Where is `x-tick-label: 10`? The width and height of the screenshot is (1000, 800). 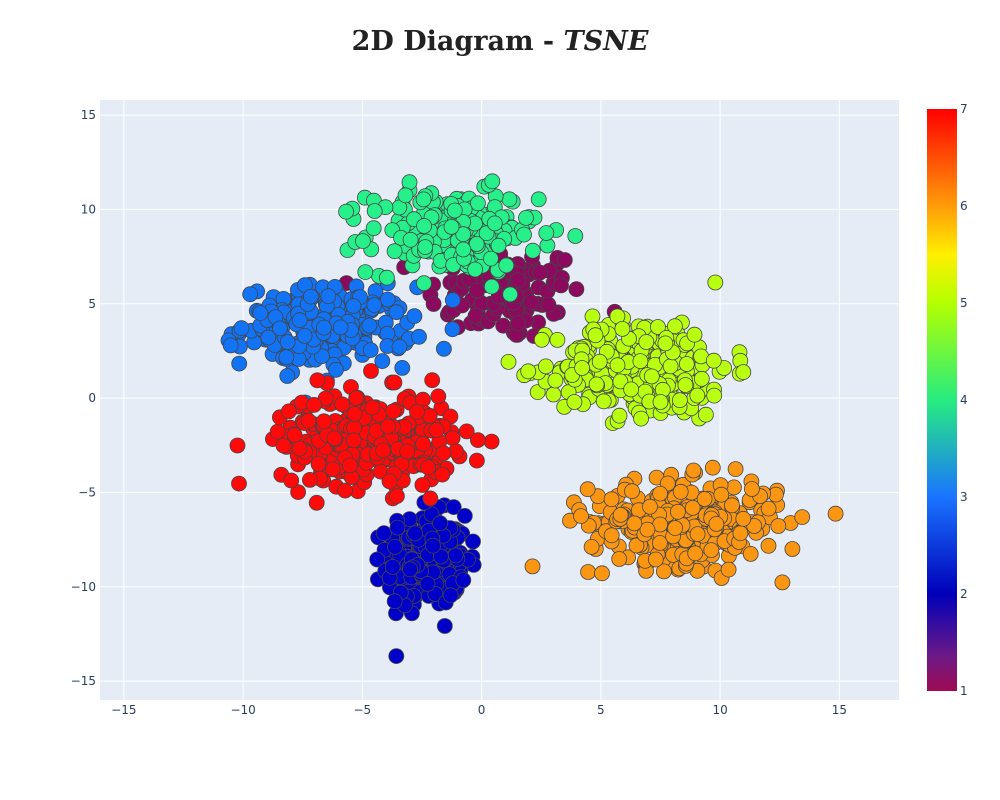 x-tick-label: 10 is located at coordinates (719, 710).